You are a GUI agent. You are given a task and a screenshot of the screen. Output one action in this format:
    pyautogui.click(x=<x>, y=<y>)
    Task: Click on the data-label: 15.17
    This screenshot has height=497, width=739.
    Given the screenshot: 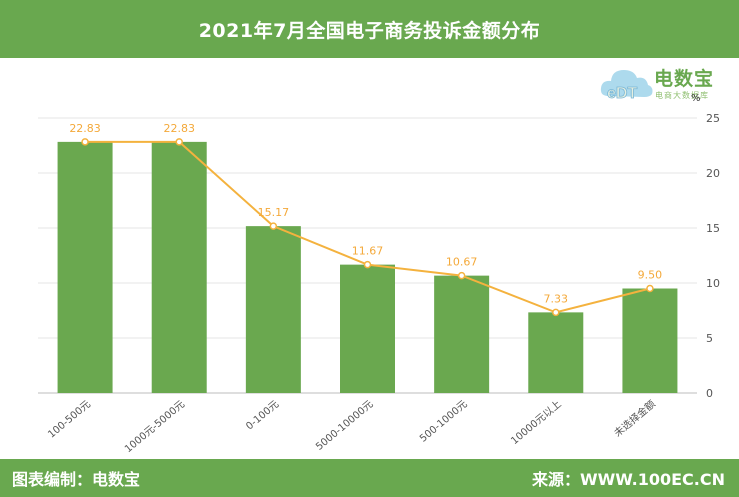 What is the action you would take?
    pyautogui.click(x=274, y=212)
    